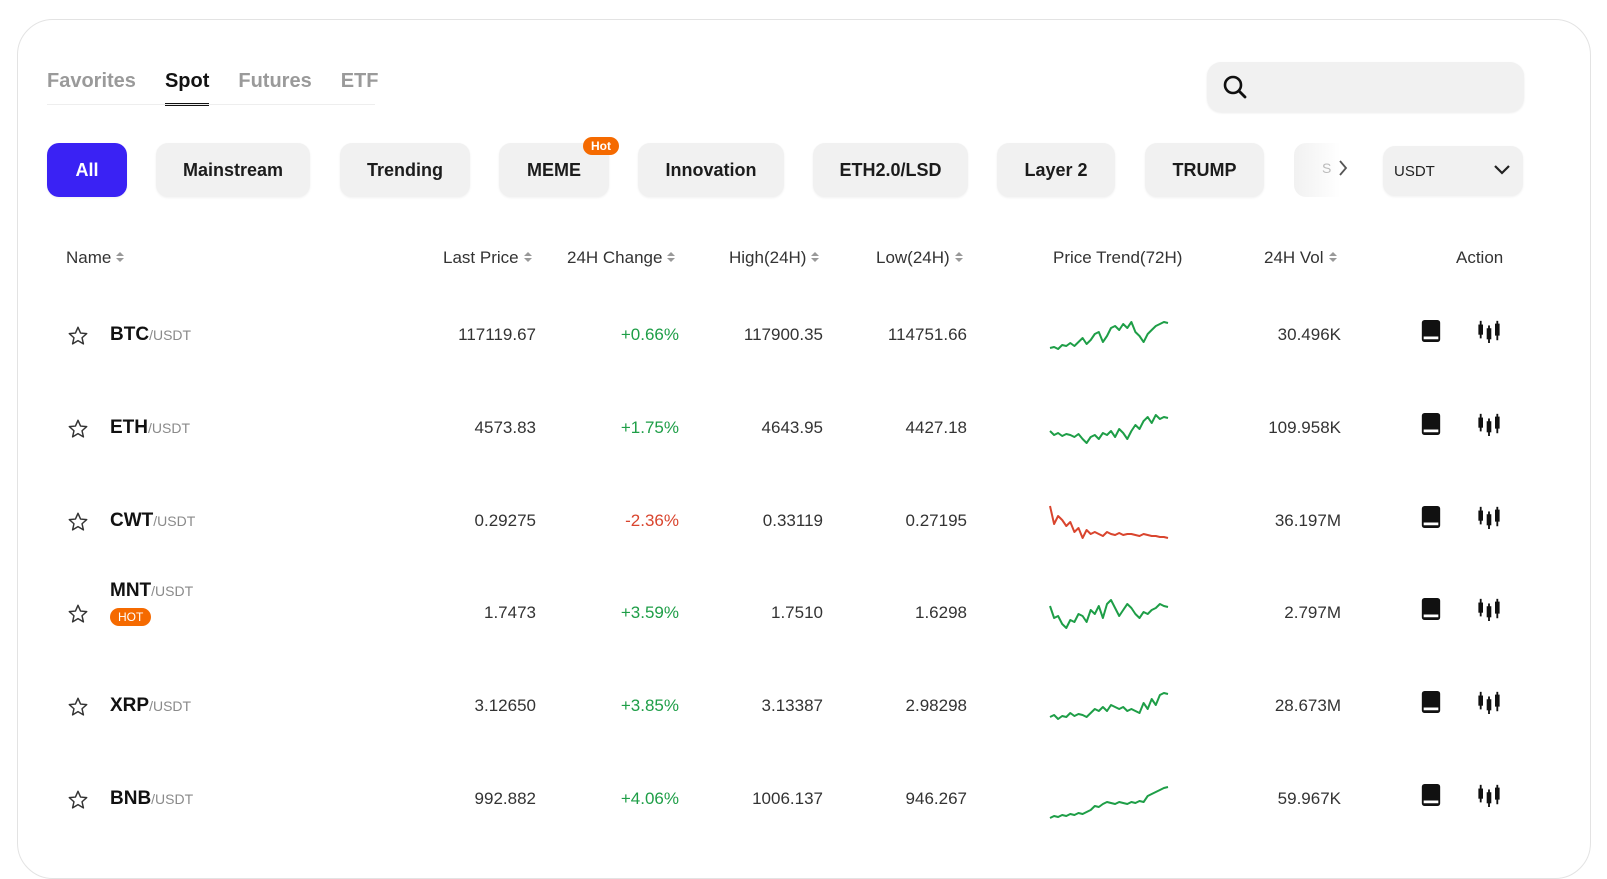 The image size is (1607, 879). Describe the element at coordinates (497, 334) in the screenshot. I see `last-price: 117119.67` at that location.